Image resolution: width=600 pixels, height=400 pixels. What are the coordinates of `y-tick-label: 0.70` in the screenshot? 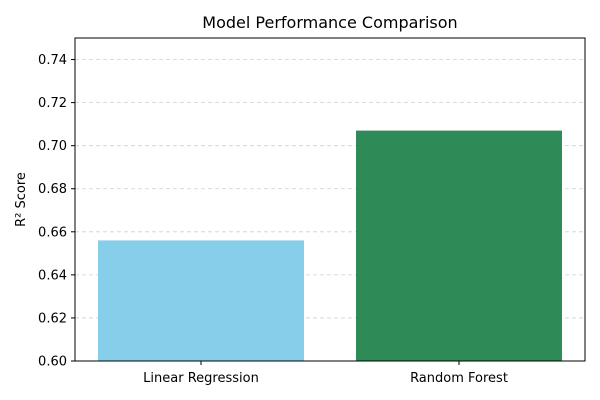 It's located at (52, 146).